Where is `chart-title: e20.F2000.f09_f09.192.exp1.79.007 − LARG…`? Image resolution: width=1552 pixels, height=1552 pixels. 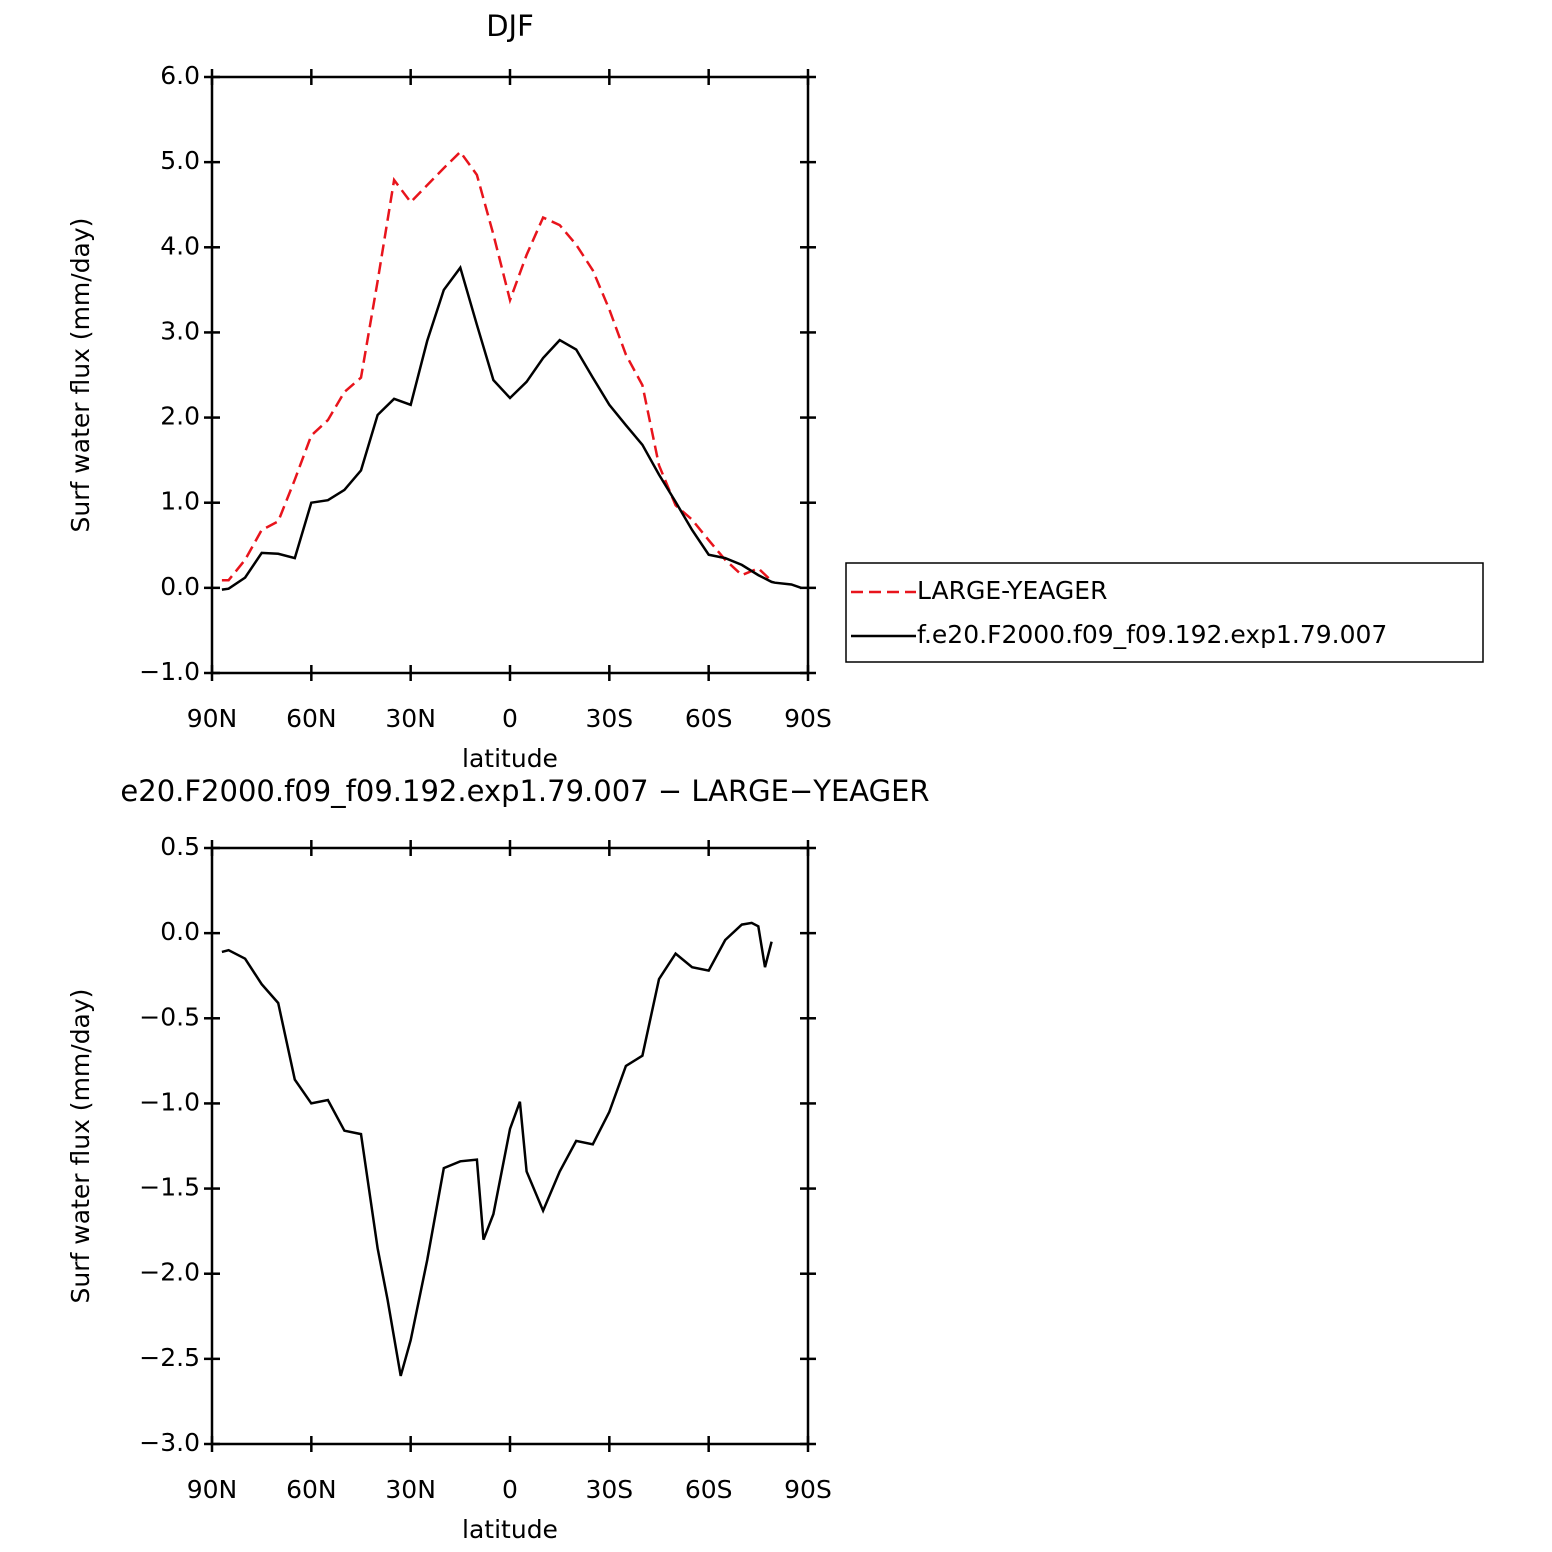
chart-title: e20.F2000.f09_f09.192.exp1.79.007 − LARG… is located at coordinates (524, 791).